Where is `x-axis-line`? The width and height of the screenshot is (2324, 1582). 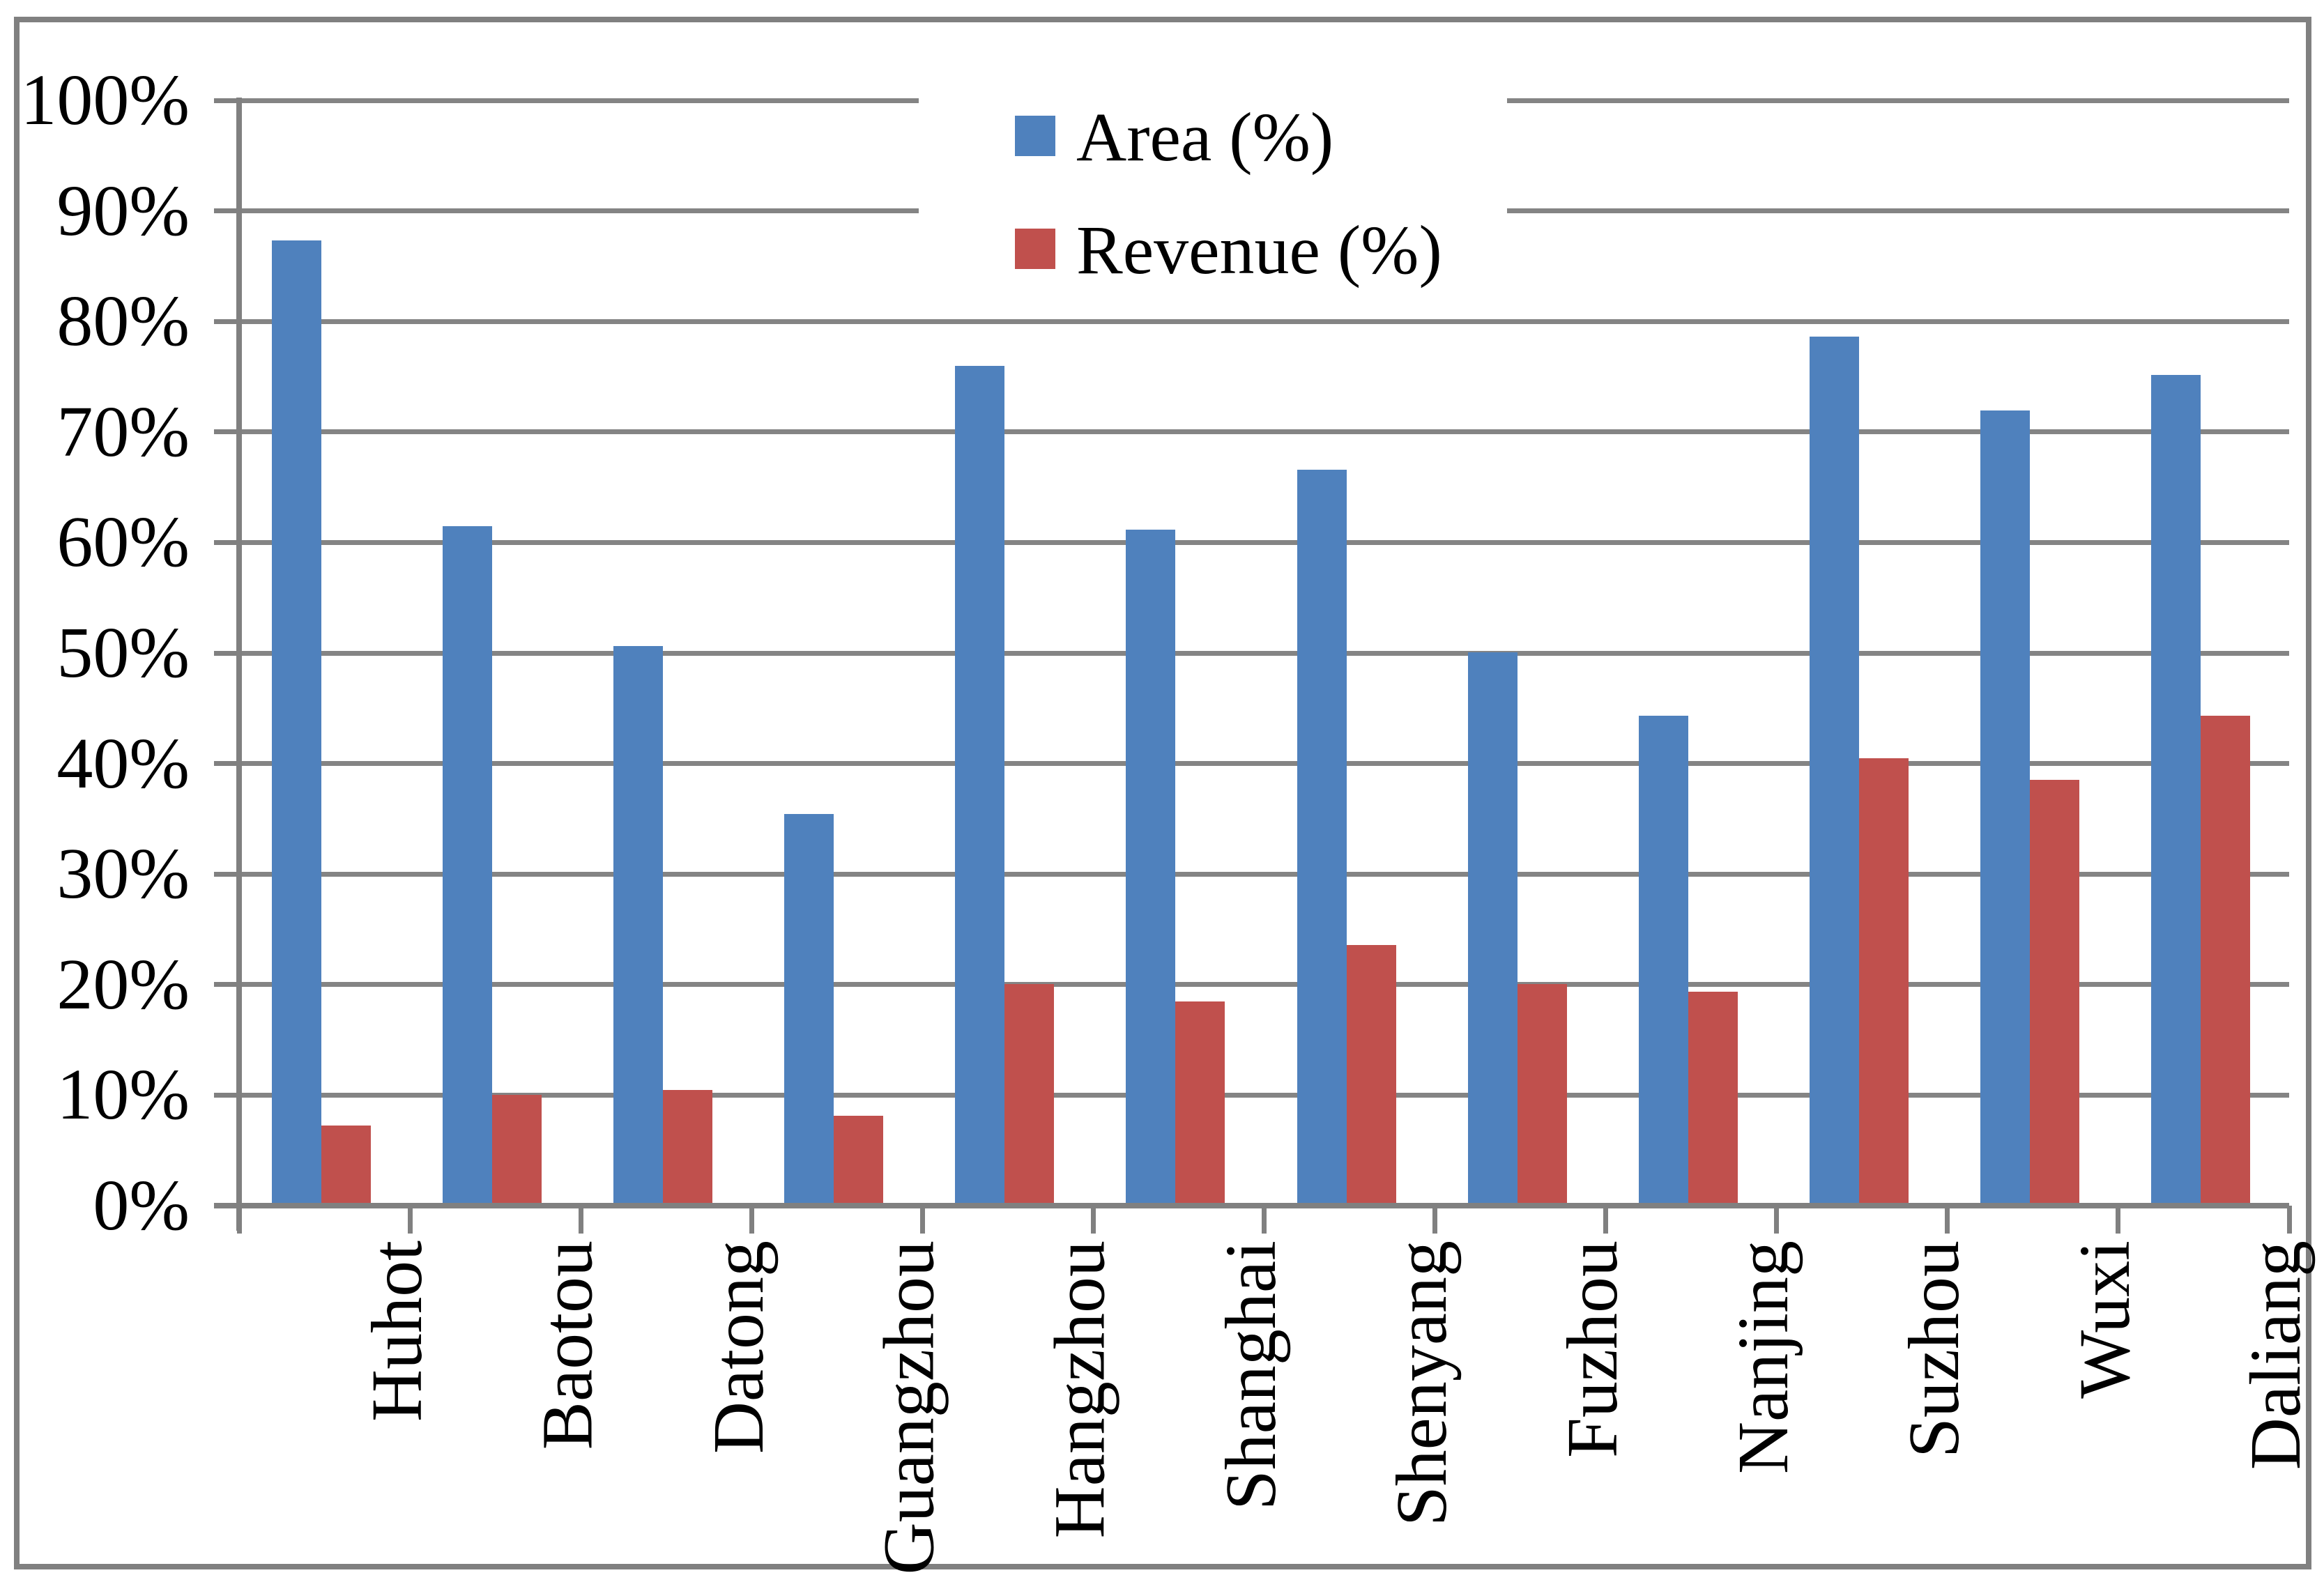 x-axis-line is located at coordinates (1252, 1205).